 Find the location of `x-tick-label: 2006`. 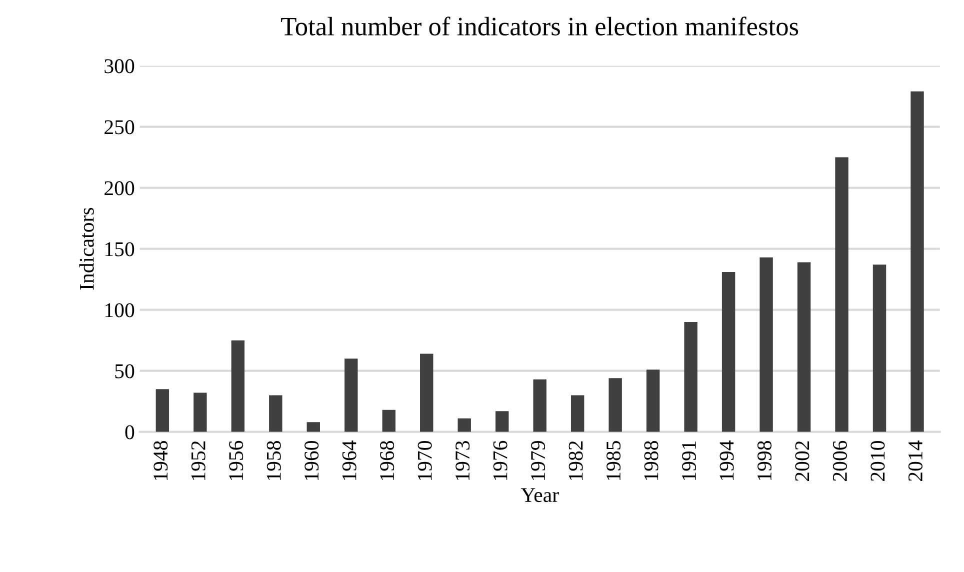

x-tick-label: 2006 is located at coordinates (839, 460).